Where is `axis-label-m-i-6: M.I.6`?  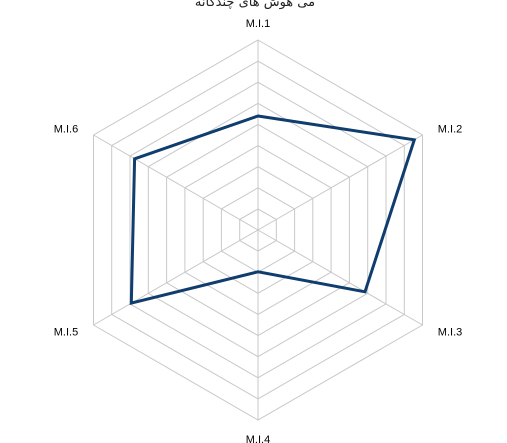
axis-label-m-i-6: M.I.6 is located at coordinates (66, 130).